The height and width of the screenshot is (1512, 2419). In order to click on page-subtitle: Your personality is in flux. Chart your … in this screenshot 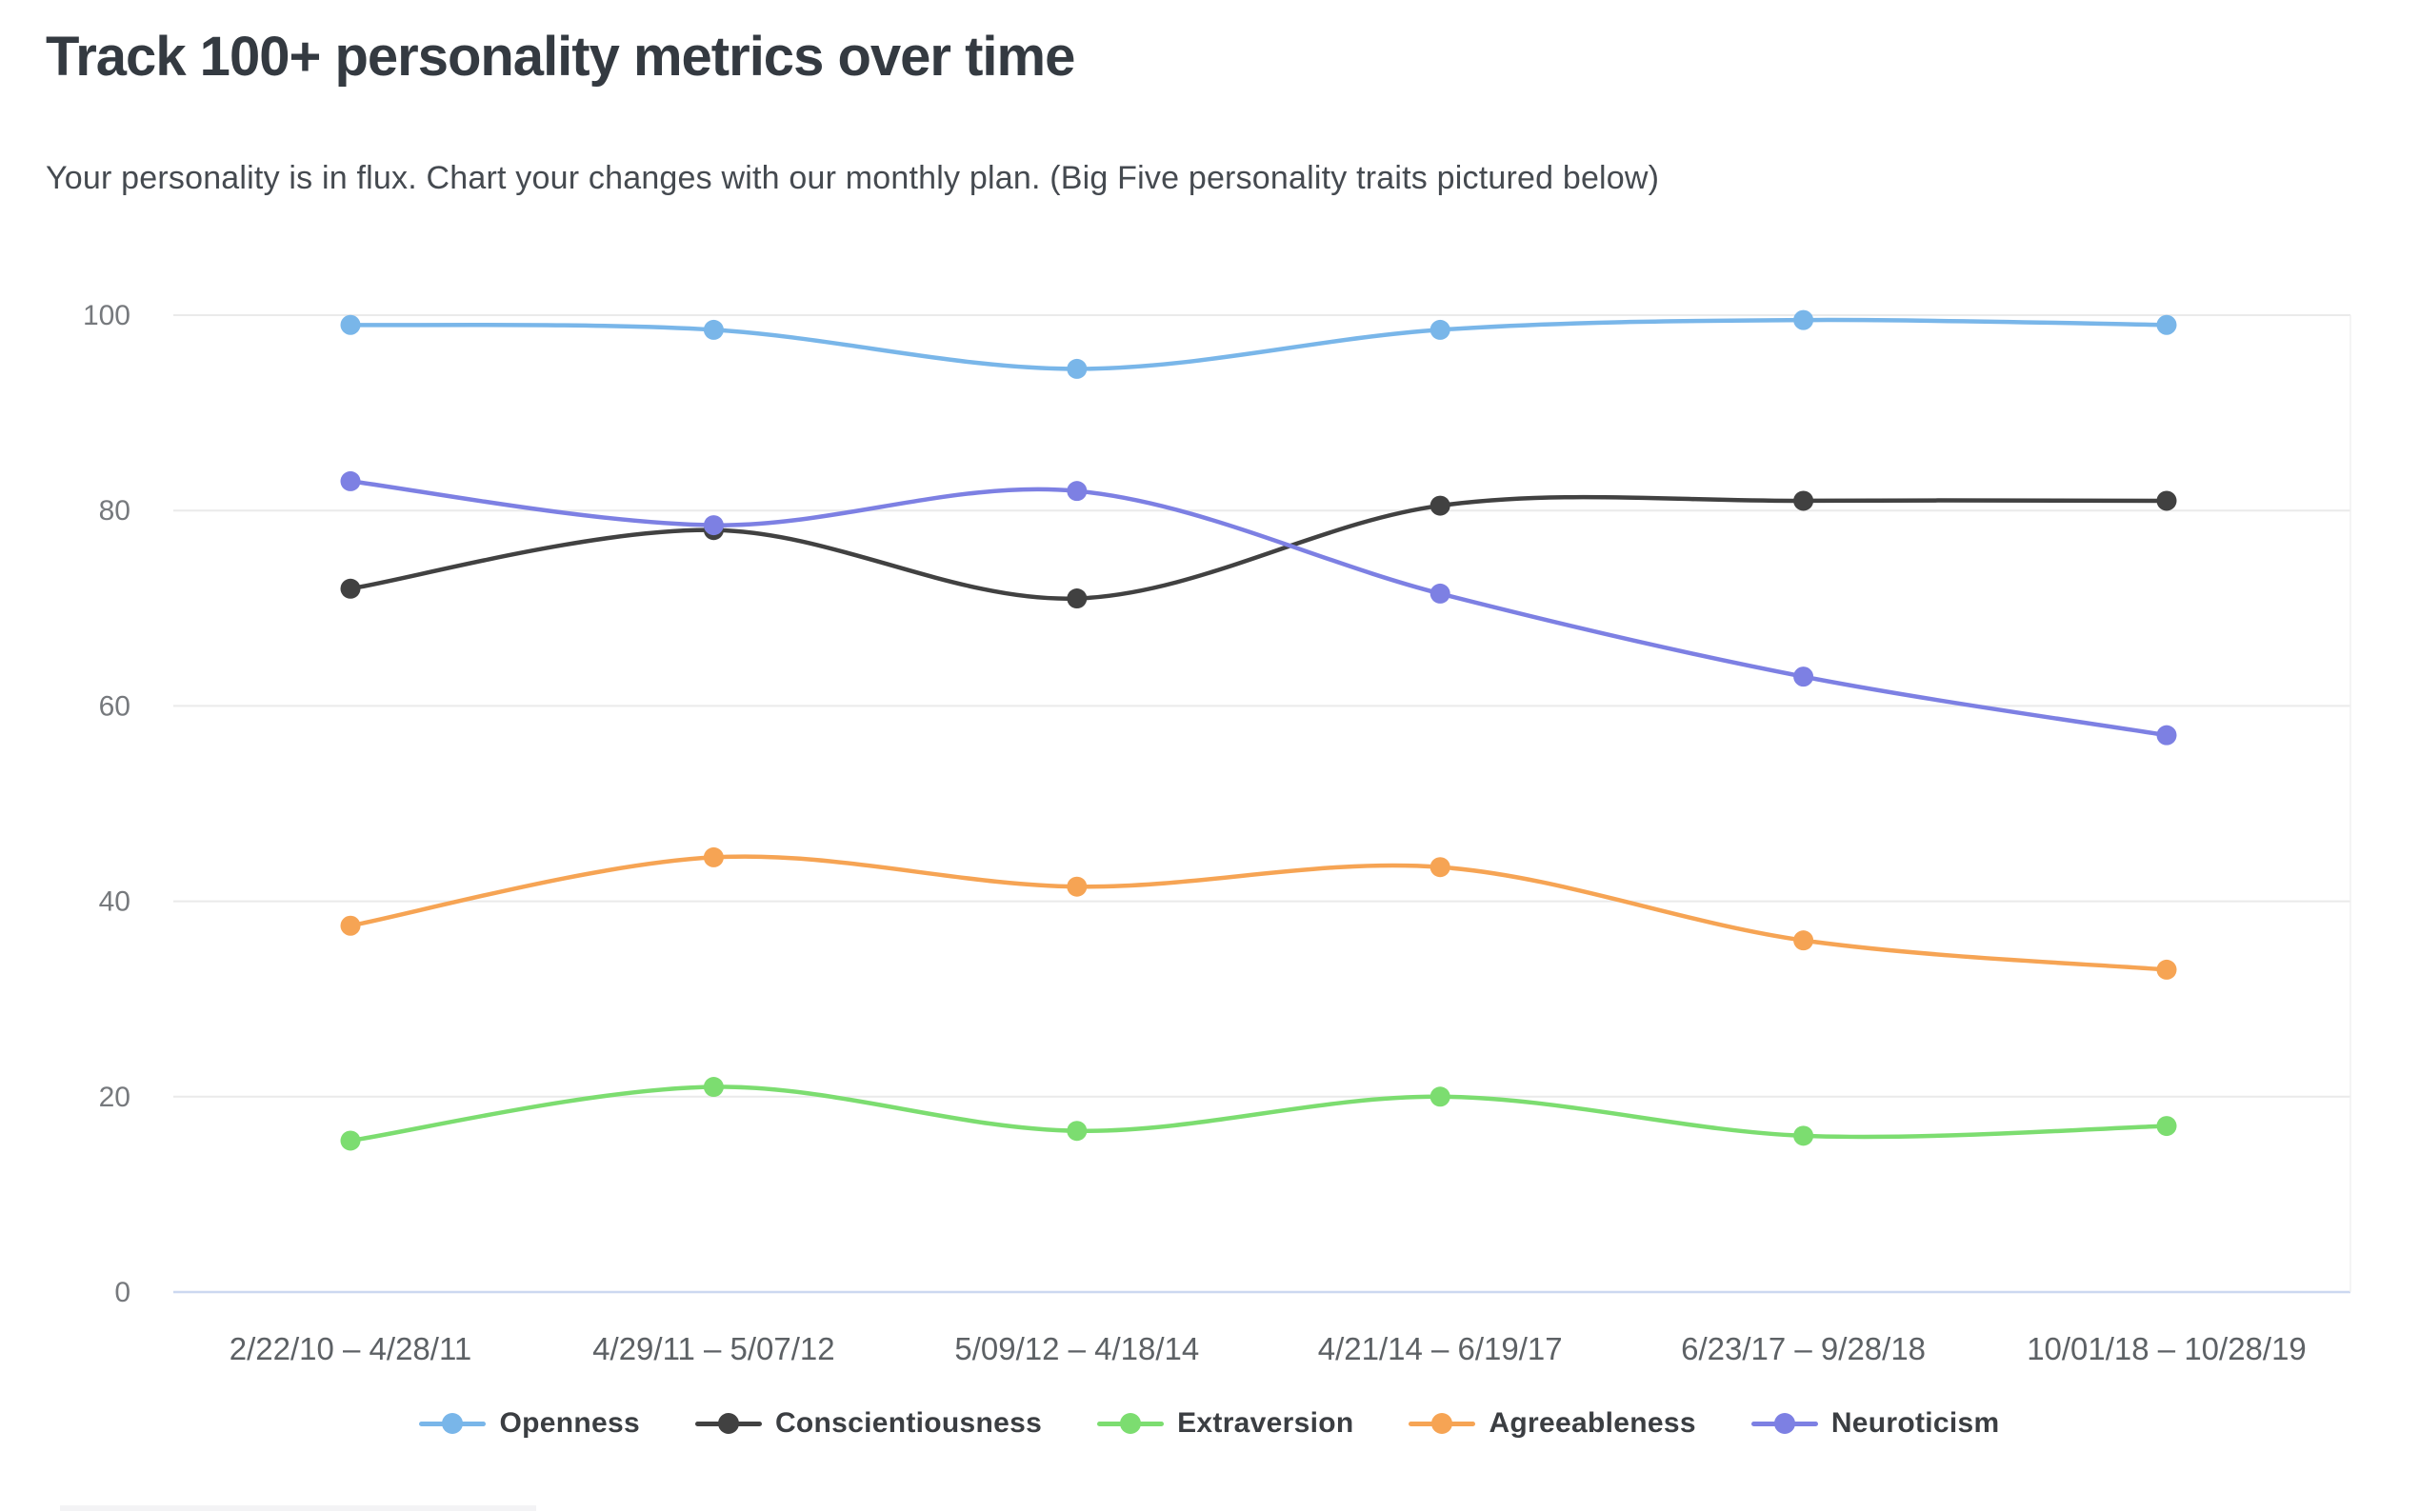, I will do `click(853, 178)`.